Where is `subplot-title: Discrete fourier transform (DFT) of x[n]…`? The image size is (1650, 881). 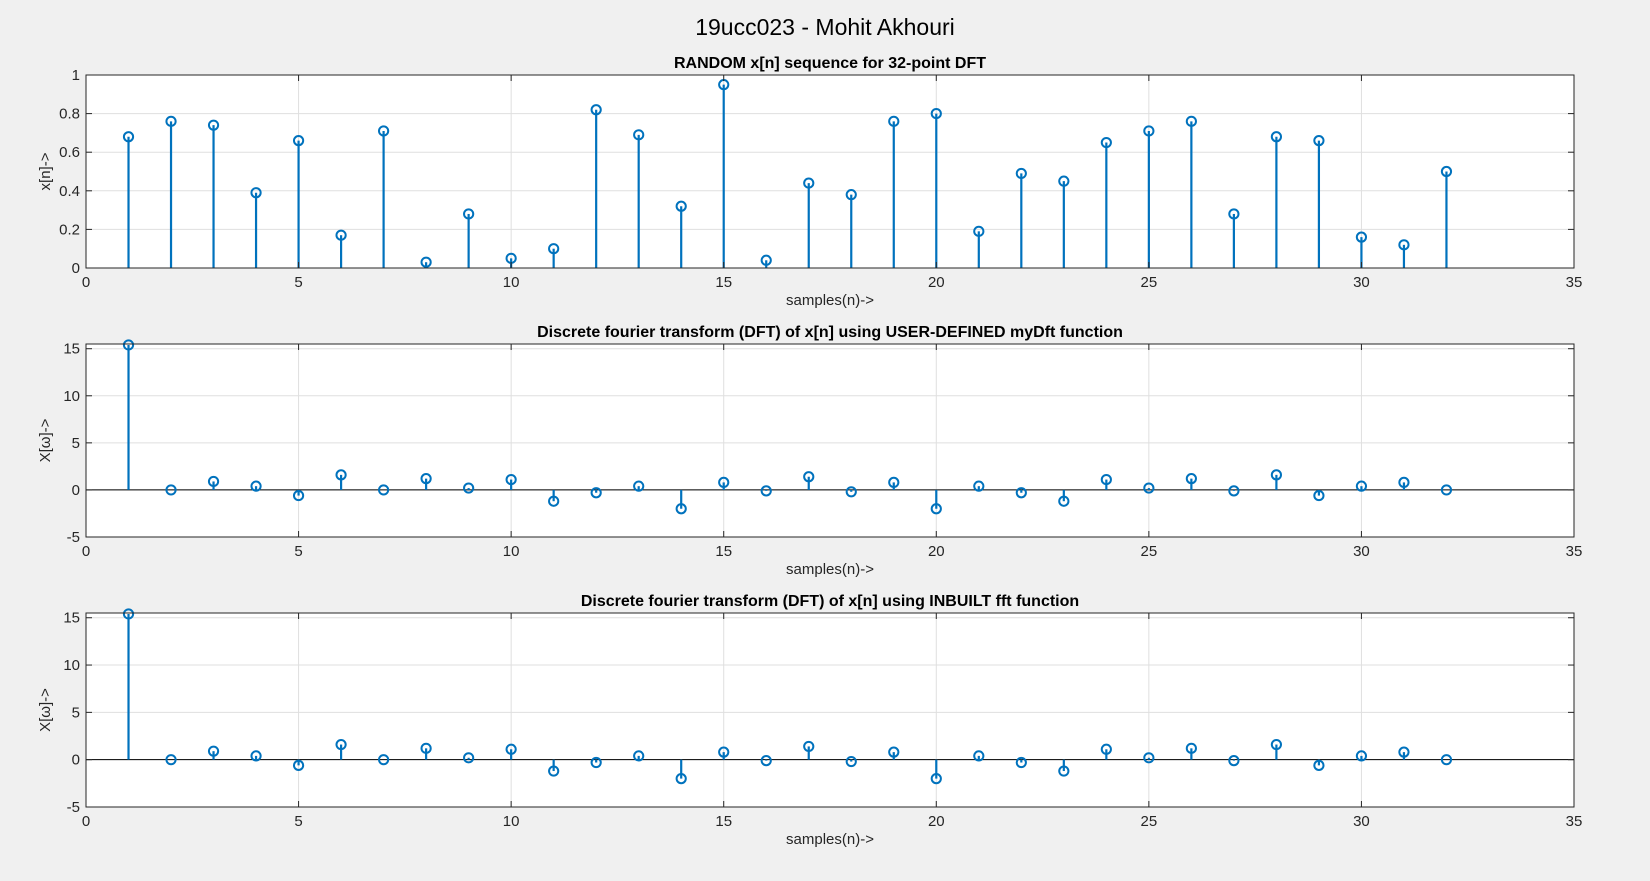 subplot-title: Discrete fourier transform (DFT) of x[n]… is located at coordinates (830, 332).